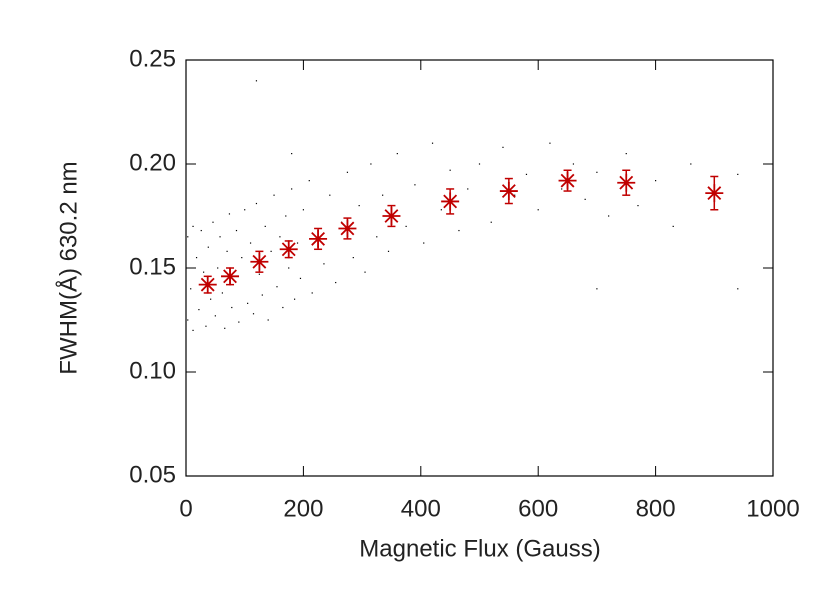 The image size is (830, 598). Describe the element at coordinates (421, 508) in the screenshot. I see `x-tick-label: 400` at that location.